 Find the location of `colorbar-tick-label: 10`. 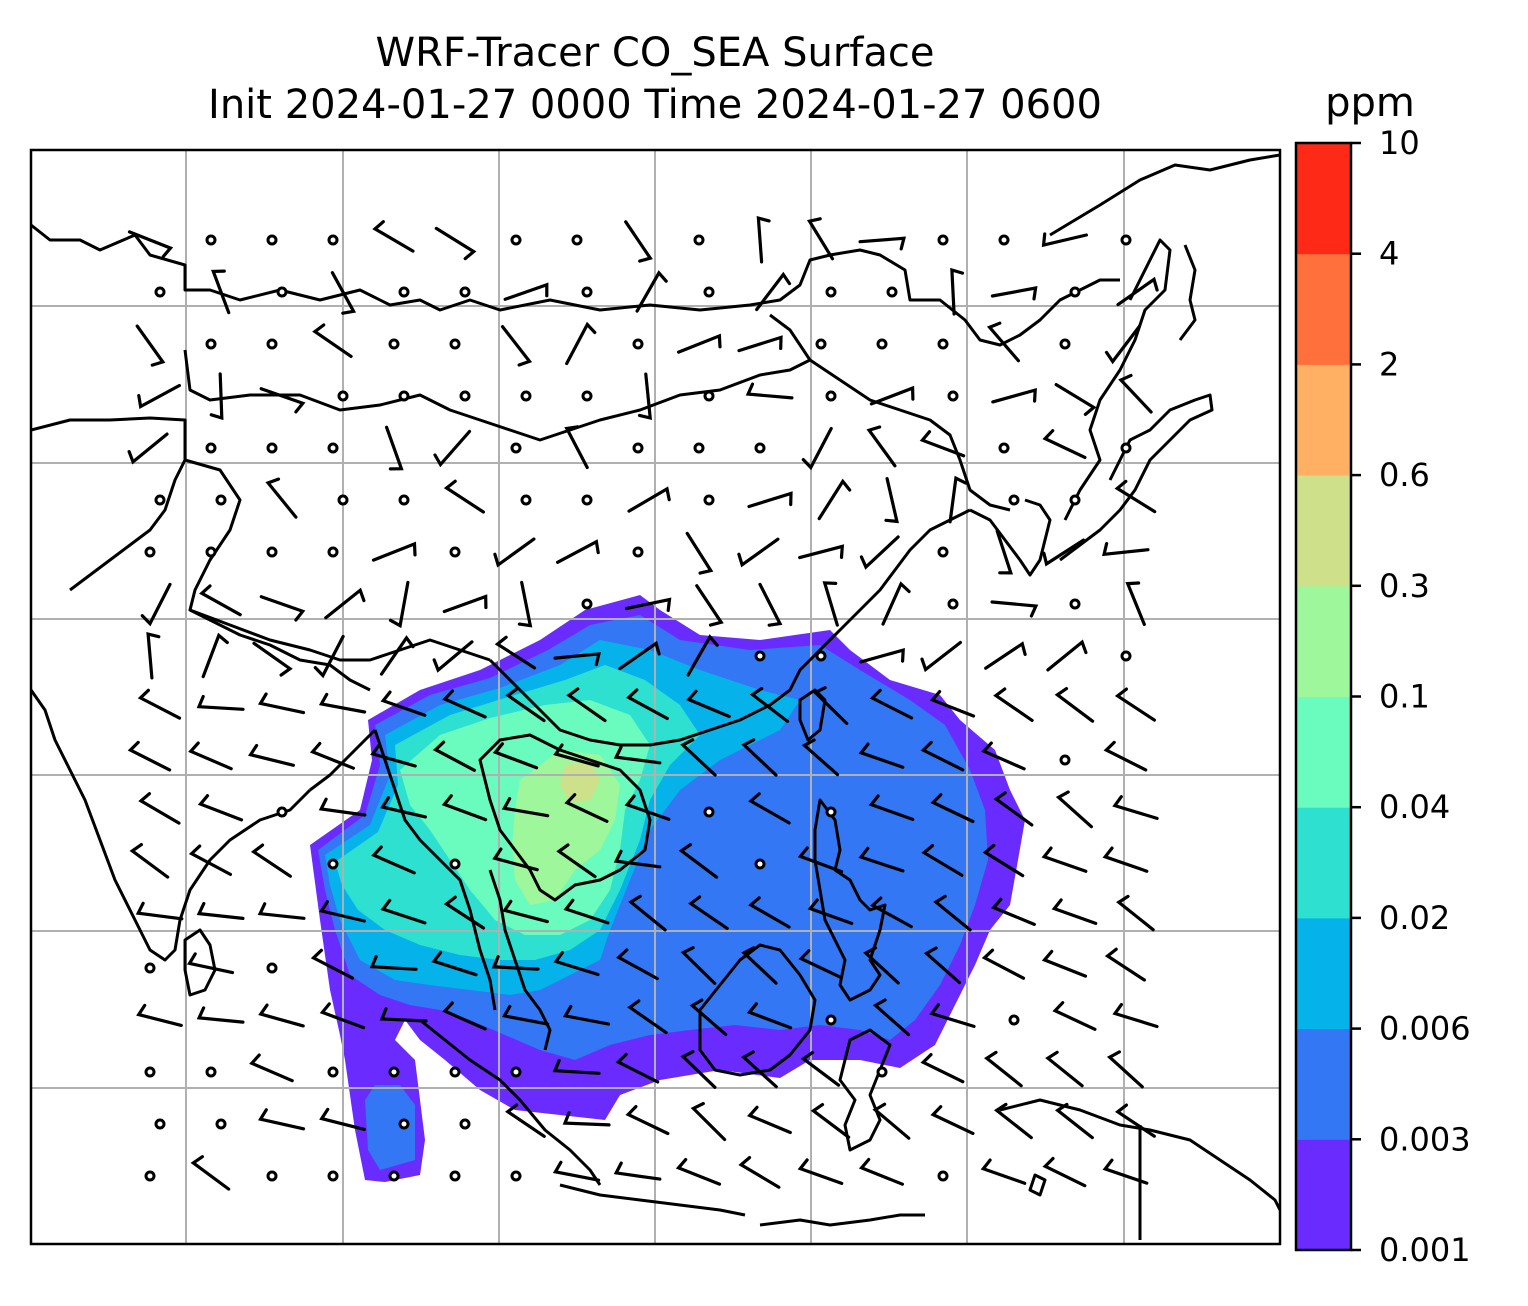

colorbar-tick-label: 10 is located at coordinates (1399, 143).